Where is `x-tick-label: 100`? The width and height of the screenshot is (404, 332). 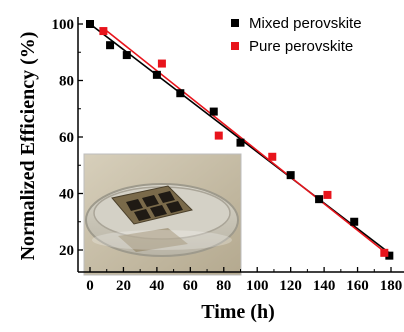
x-tick-label: 100 is located at coordinates (257, 286).